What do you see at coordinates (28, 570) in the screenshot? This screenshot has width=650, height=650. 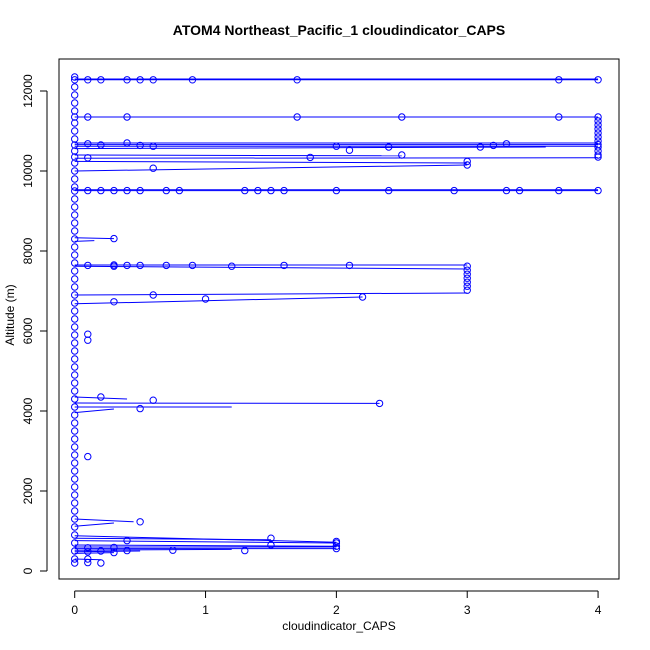 I see `y-tick-label: 0` at bounding box center [28, 570].